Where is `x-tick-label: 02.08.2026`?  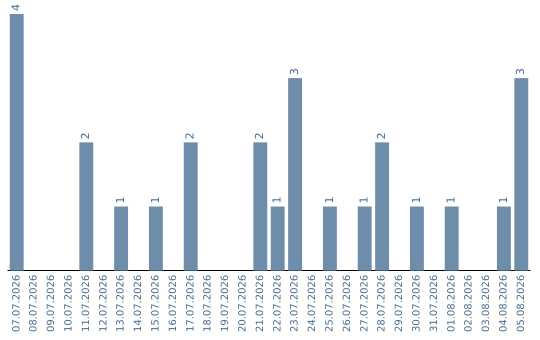
x-tick-label: 02.08.2026 is located at coordinates (469, 303).